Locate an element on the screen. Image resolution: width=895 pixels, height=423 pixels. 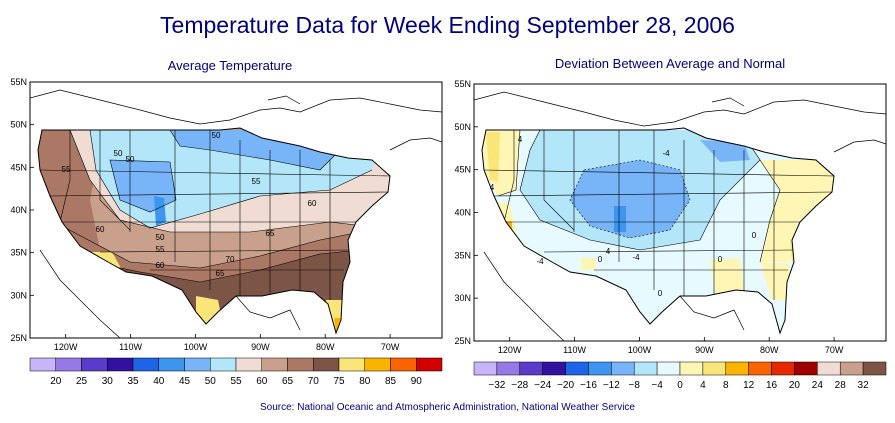
legend-value: 0 is located at coordinates (680, 385).